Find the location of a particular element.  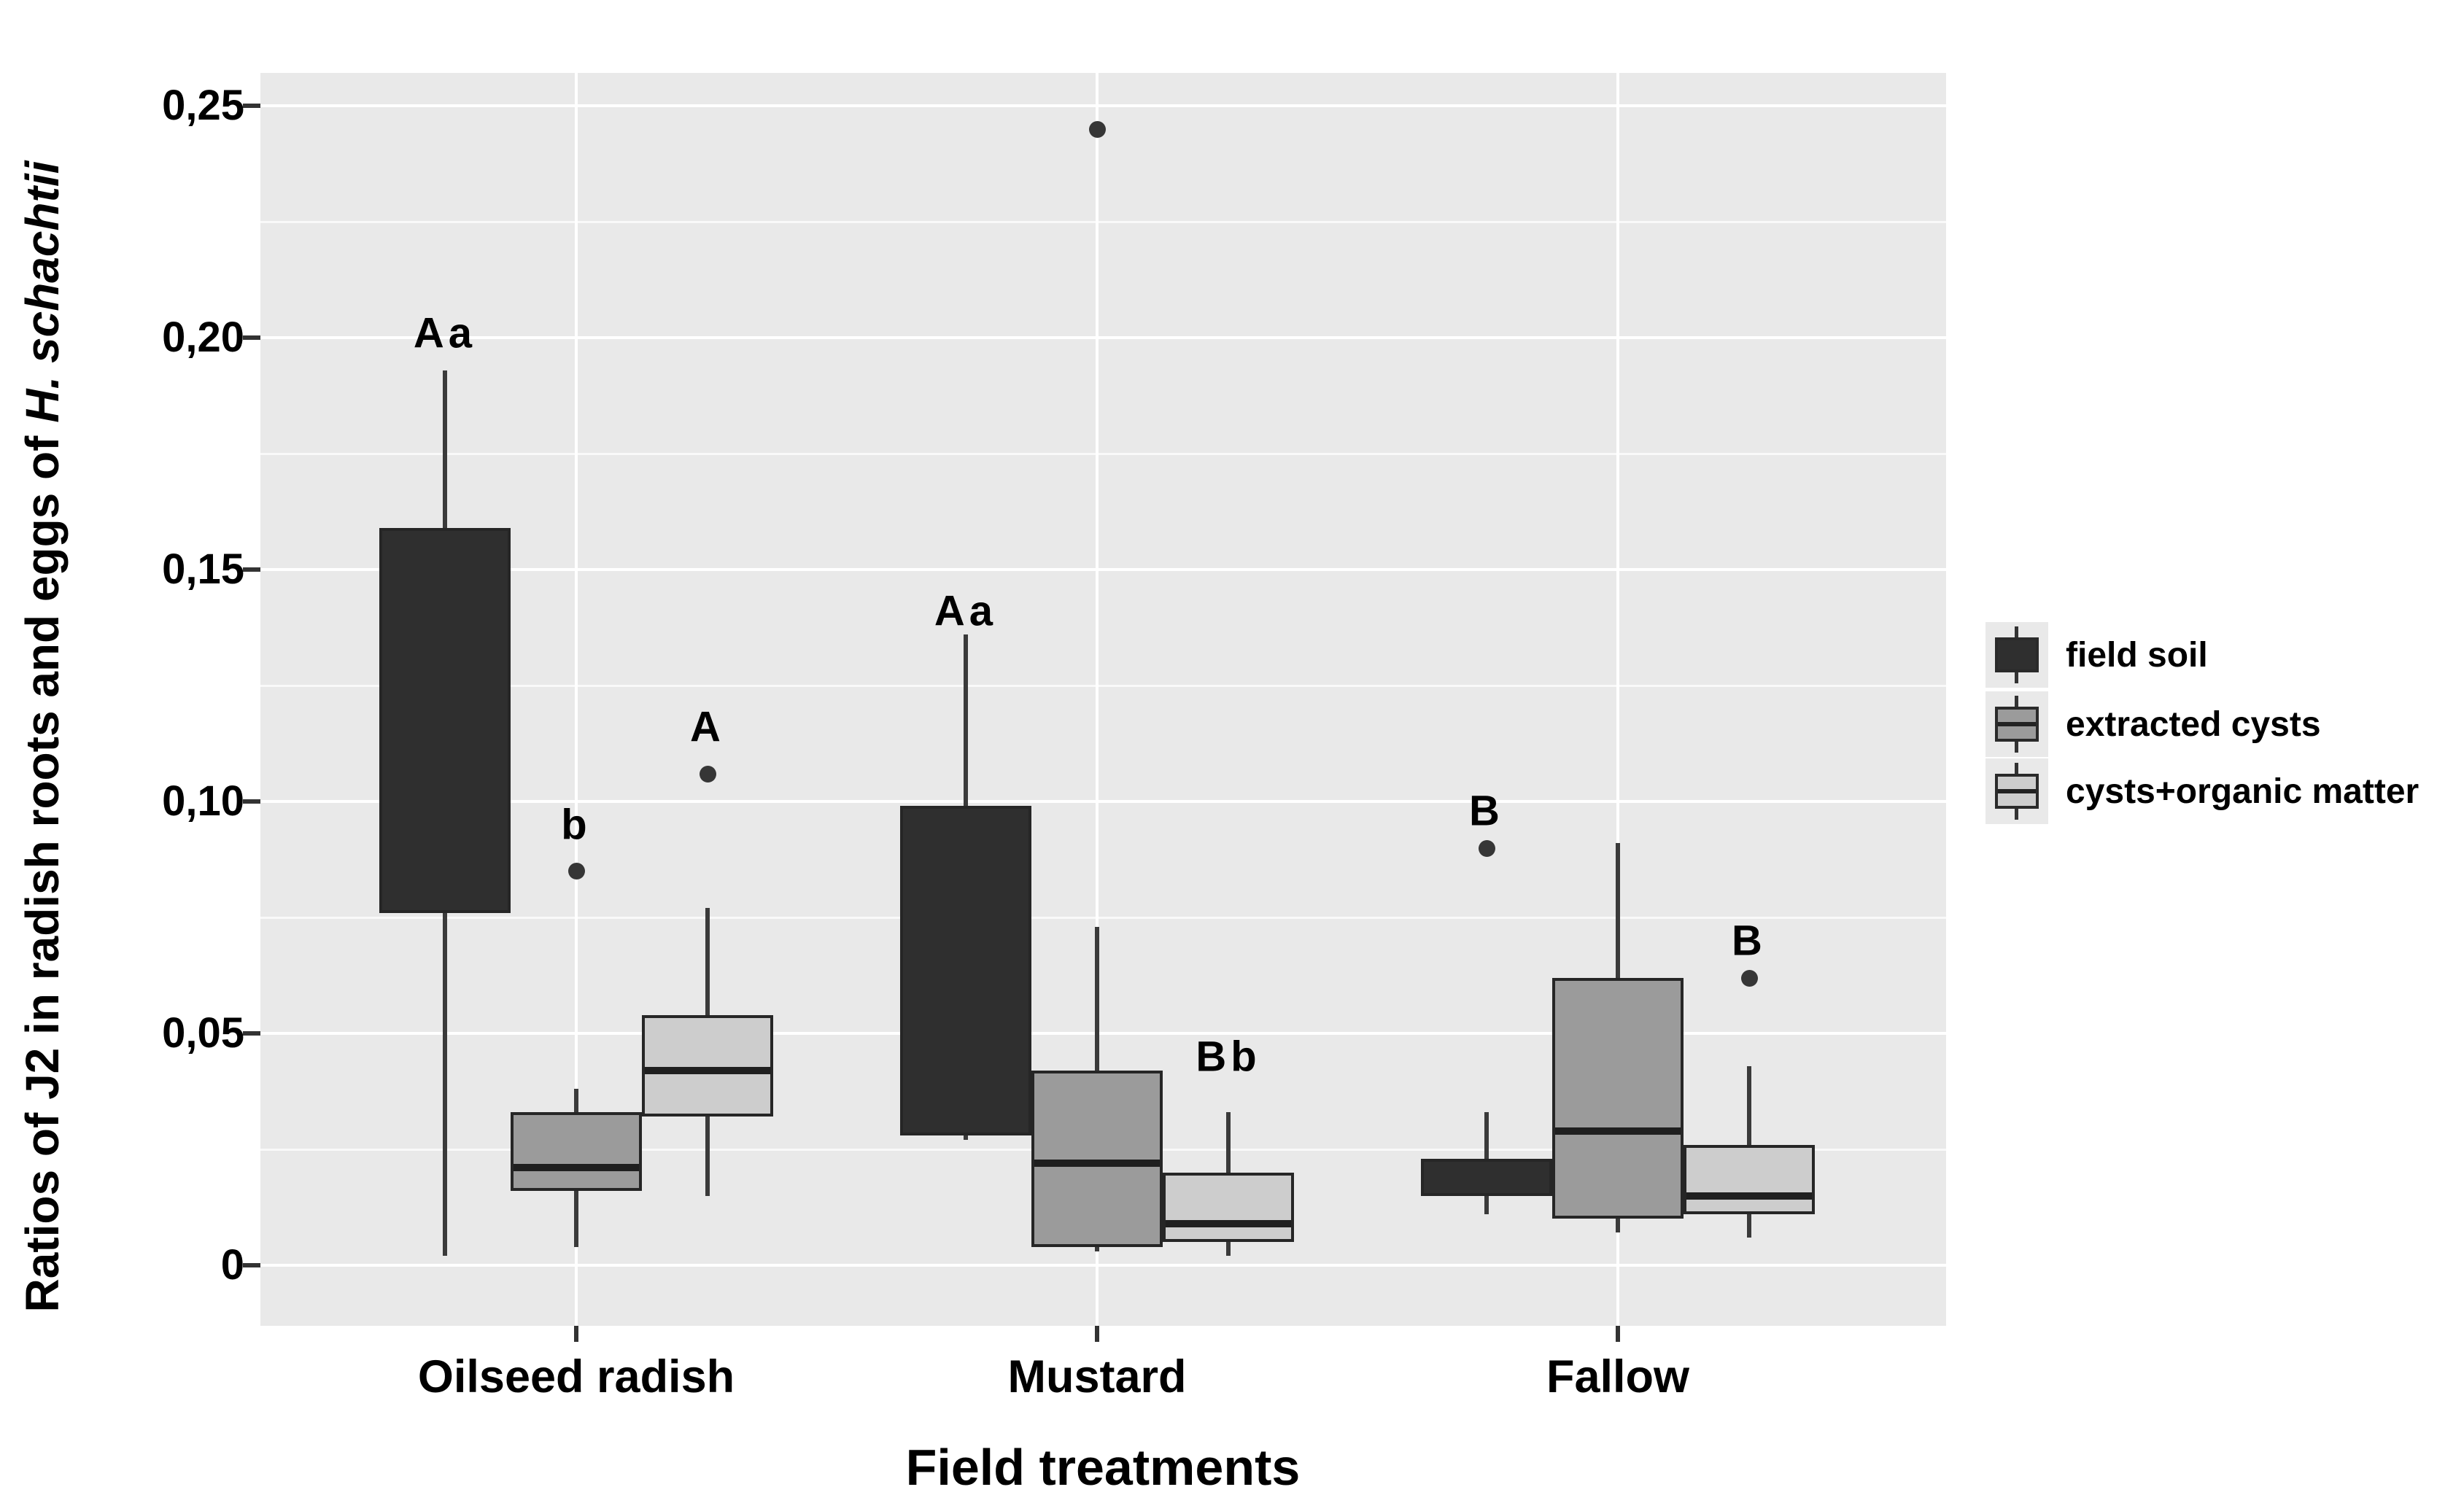

y-axis-title-species: H. schachtii is located at coordinates (43, 291).